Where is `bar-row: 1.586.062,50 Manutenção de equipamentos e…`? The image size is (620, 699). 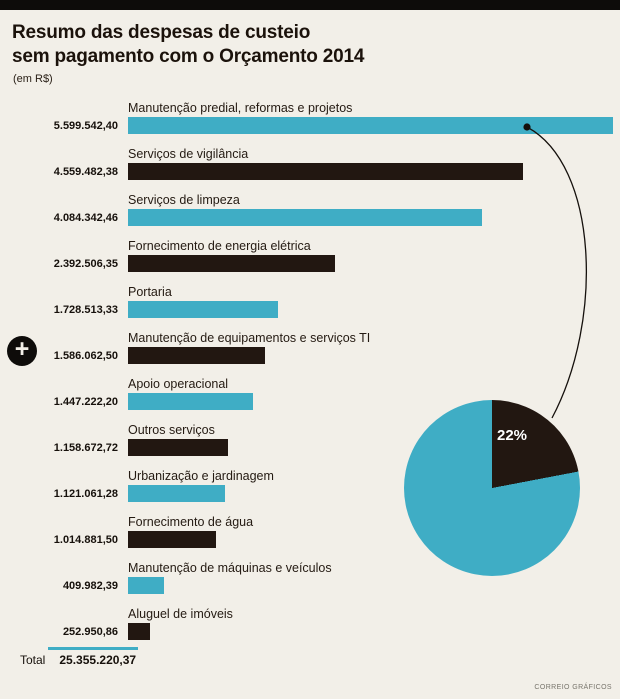 bar-row: 1.586.062,50 Manutenção de equipamentos e… is located at coordinates (310, 353).